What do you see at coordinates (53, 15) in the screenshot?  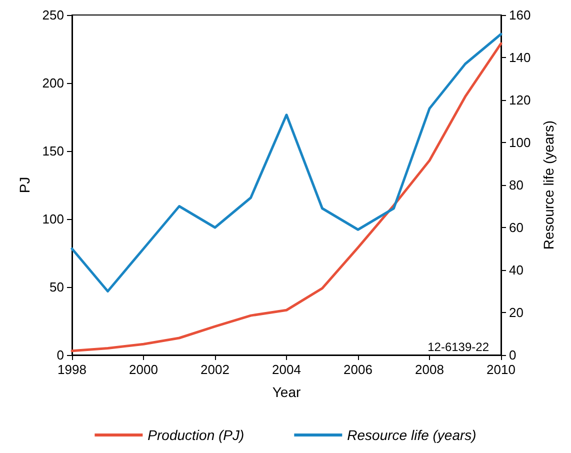 I see `y-tick-label: 250` at bounding box center [53, 15].